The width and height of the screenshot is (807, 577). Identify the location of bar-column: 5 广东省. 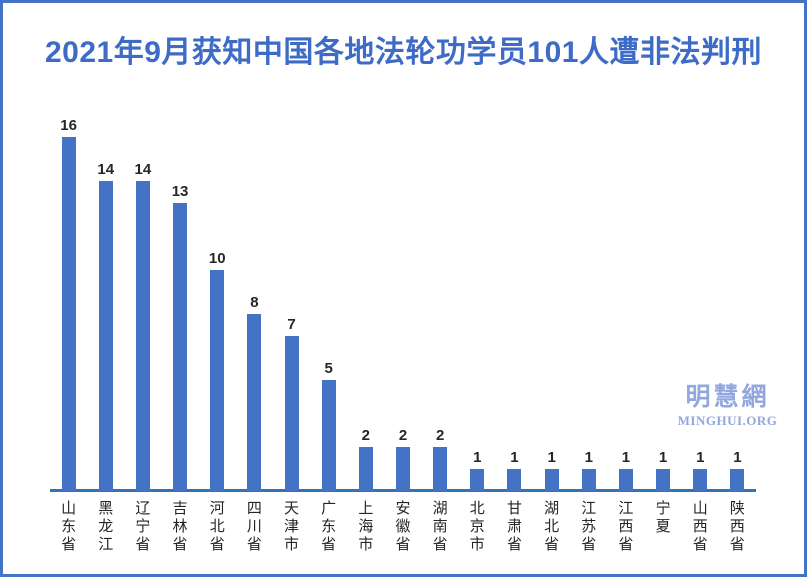
(328, 328).